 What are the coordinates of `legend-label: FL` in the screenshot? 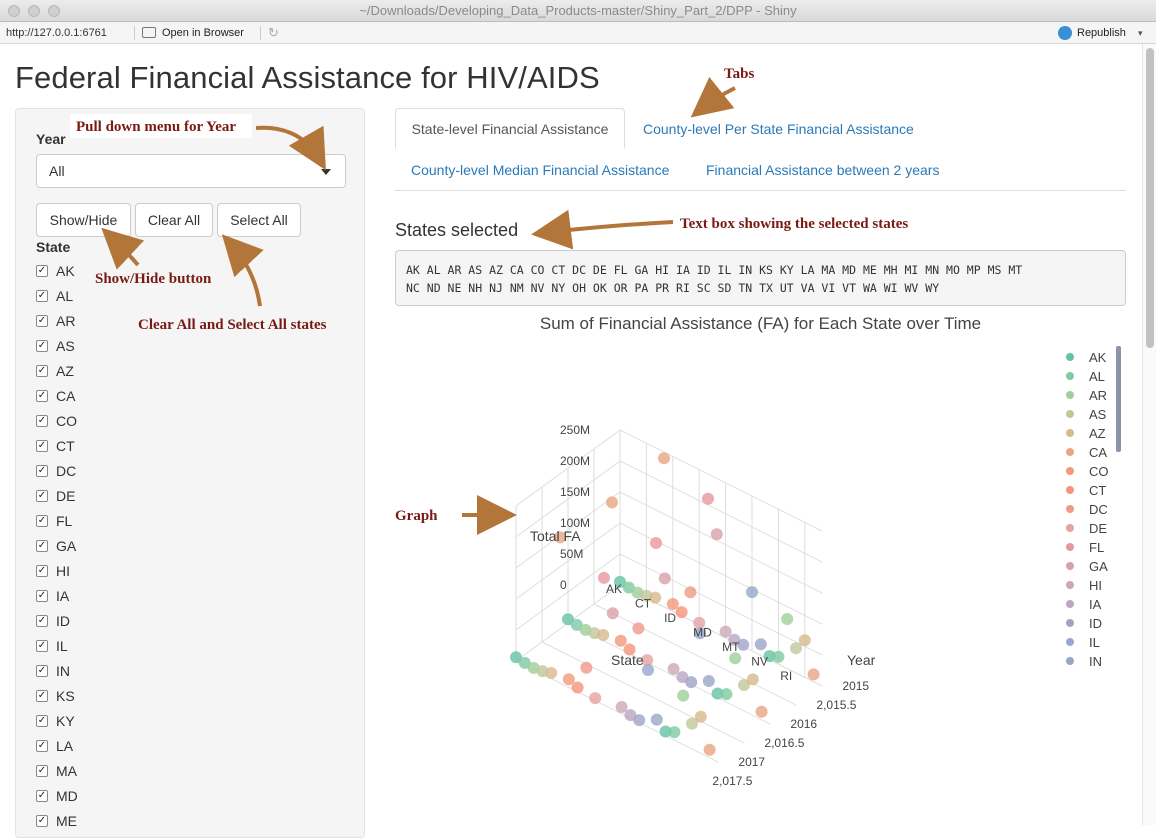 It's located at (1096, 547).